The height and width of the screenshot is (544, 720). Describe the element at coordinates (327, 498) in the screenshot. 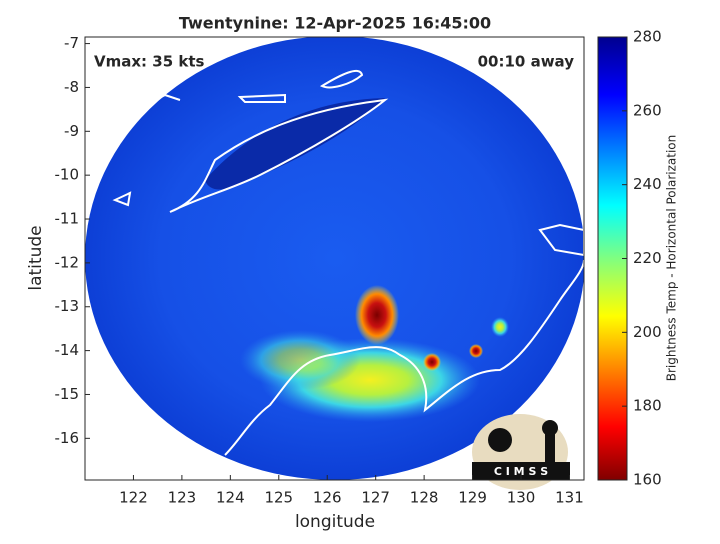

I see `x-tick-label: 126` at that location.